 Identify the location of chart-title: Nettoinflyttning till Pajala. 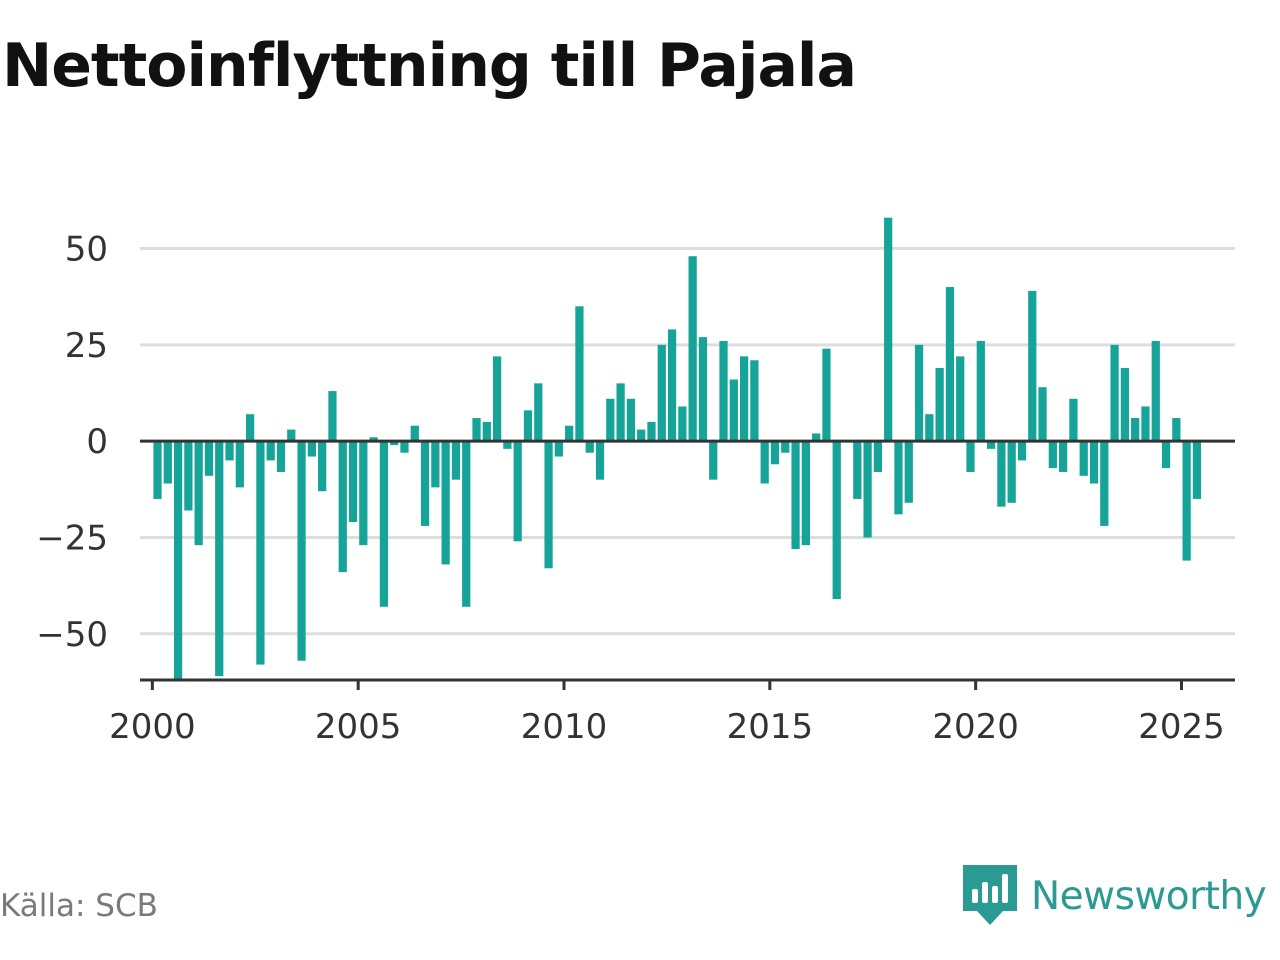
(429, 66).